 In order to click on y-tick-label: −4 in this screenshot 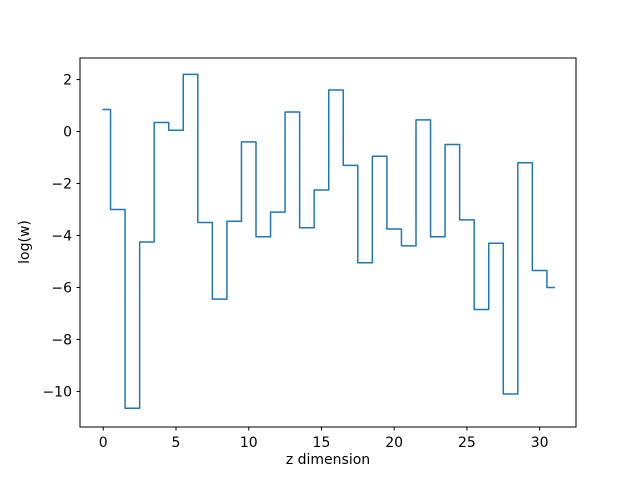, I will do `click(61, 236)`.